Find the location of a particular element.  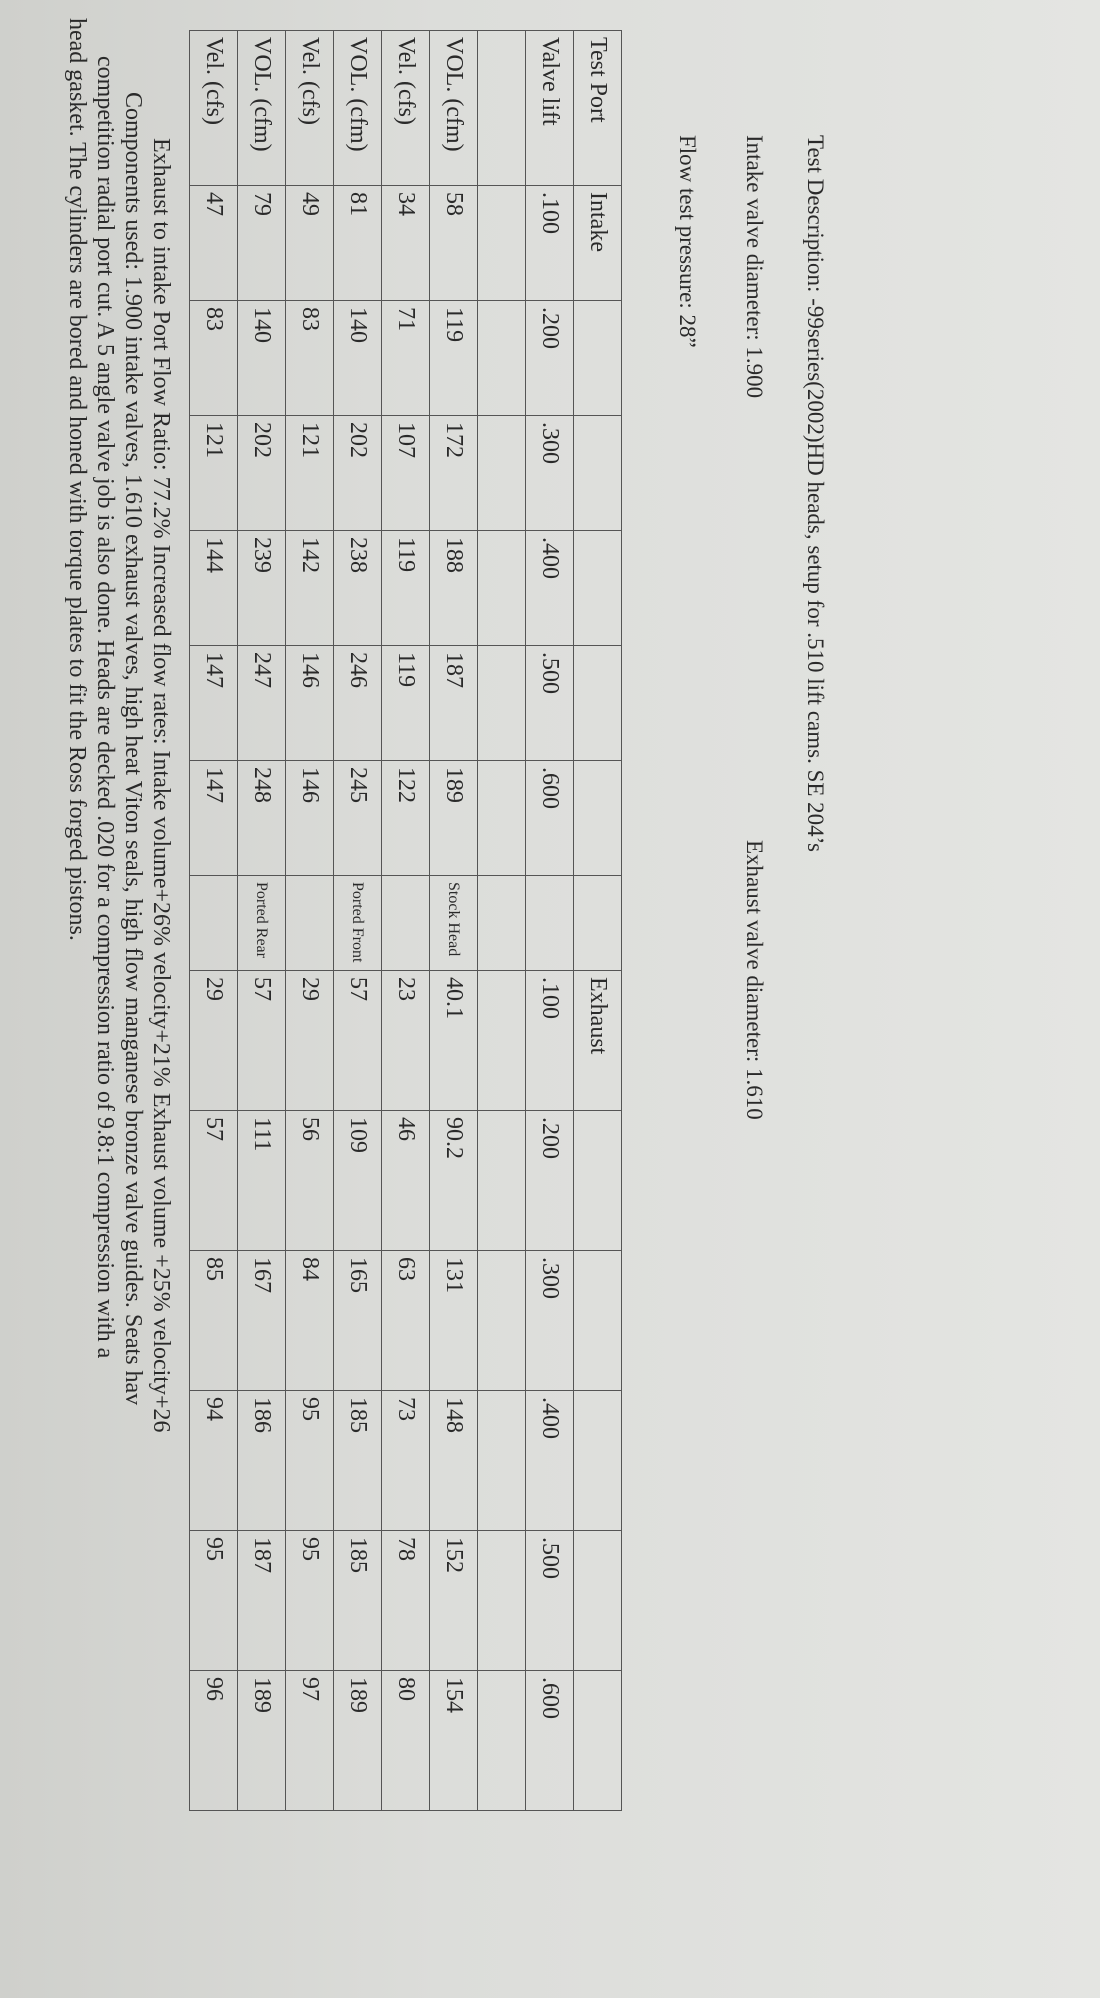

table-cell: 247 is located at coordinates (261, 703).